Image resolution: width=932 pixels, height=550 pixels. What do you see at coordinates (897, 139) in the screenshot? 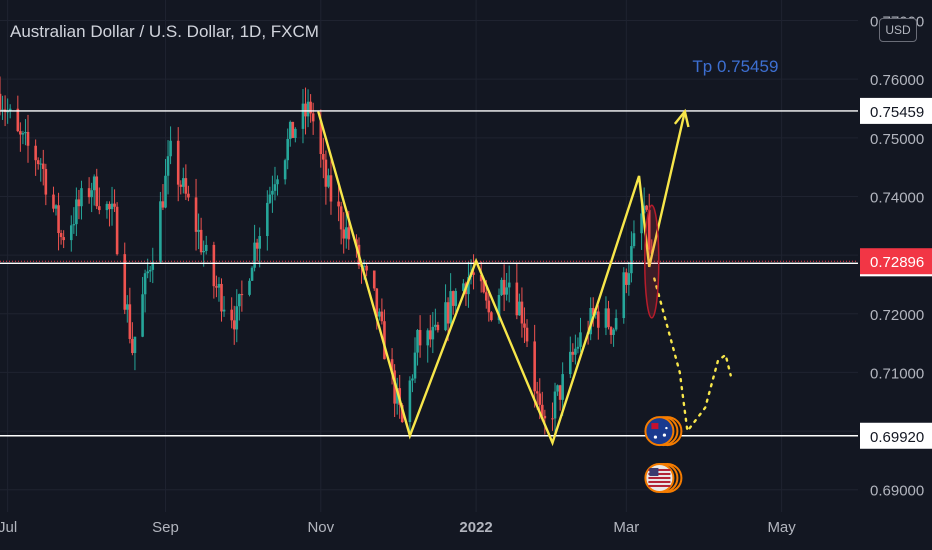
I see `price-tick-label: 0.75000` at bounding box center [897, 139].